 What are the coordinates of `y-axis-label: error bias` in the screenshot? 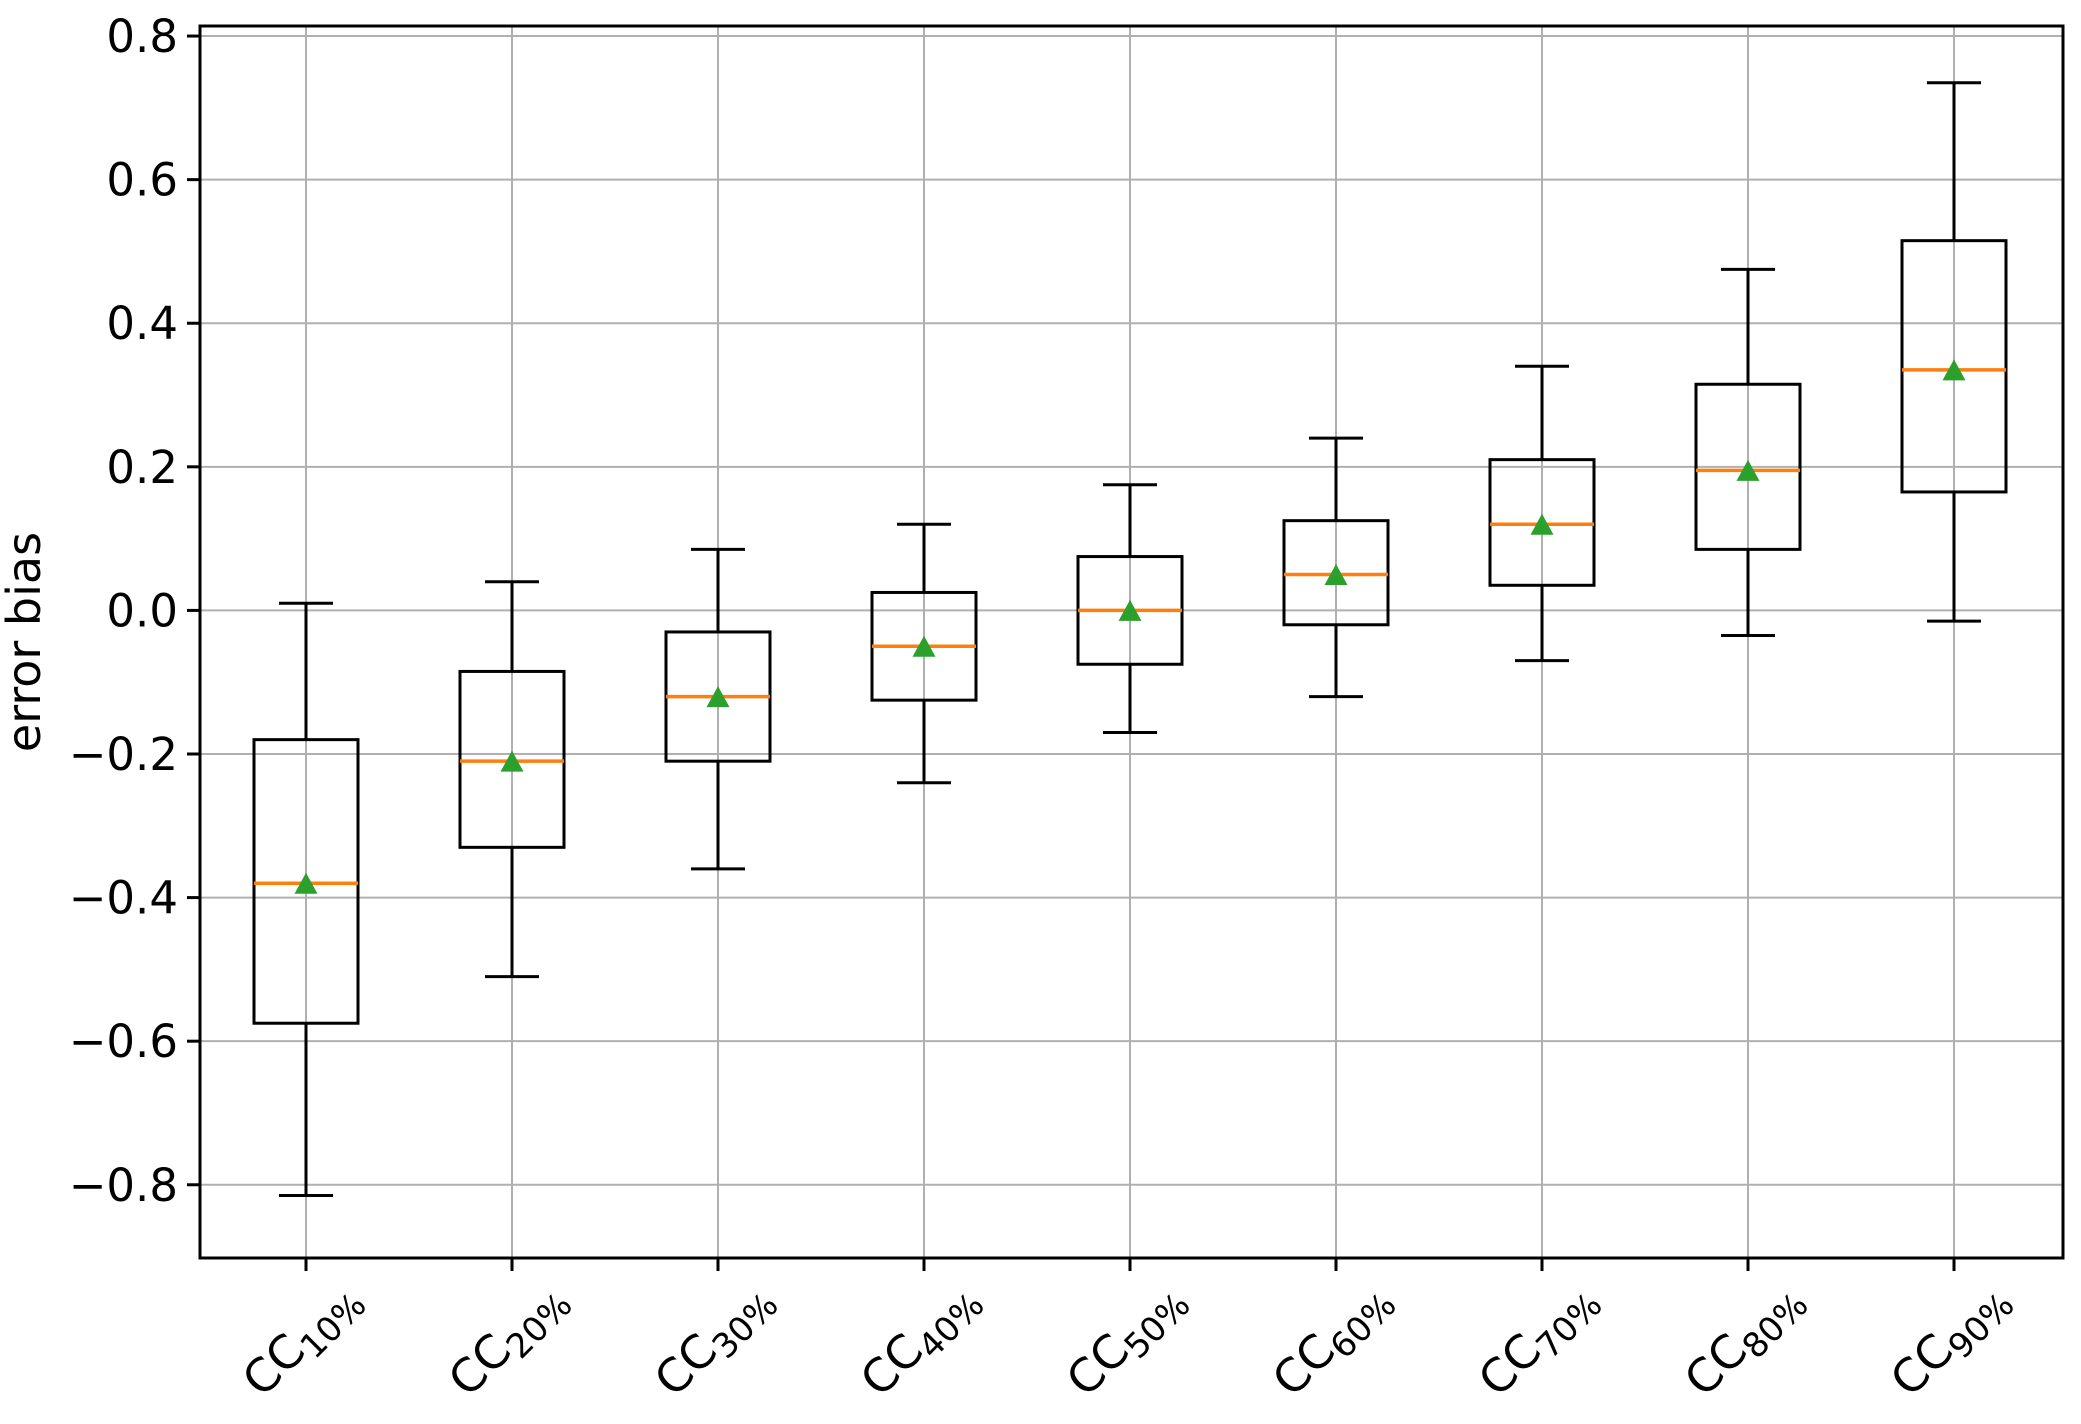 It's located at (25, 642).